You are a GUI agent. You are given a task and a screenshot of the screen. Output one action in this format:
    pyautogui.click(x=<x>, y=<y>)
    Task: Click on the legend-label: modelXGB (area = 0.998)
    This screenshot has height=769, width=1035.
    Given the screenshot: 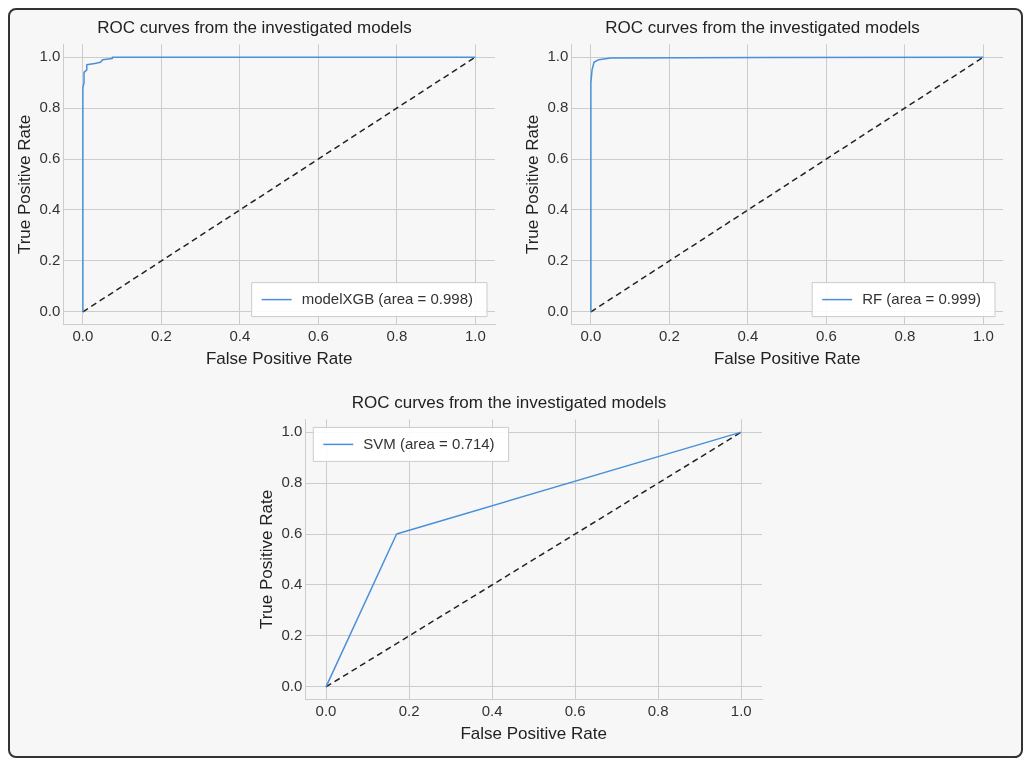 What is the action you would take?
    pyautogui.click(x=387, y=298)
    